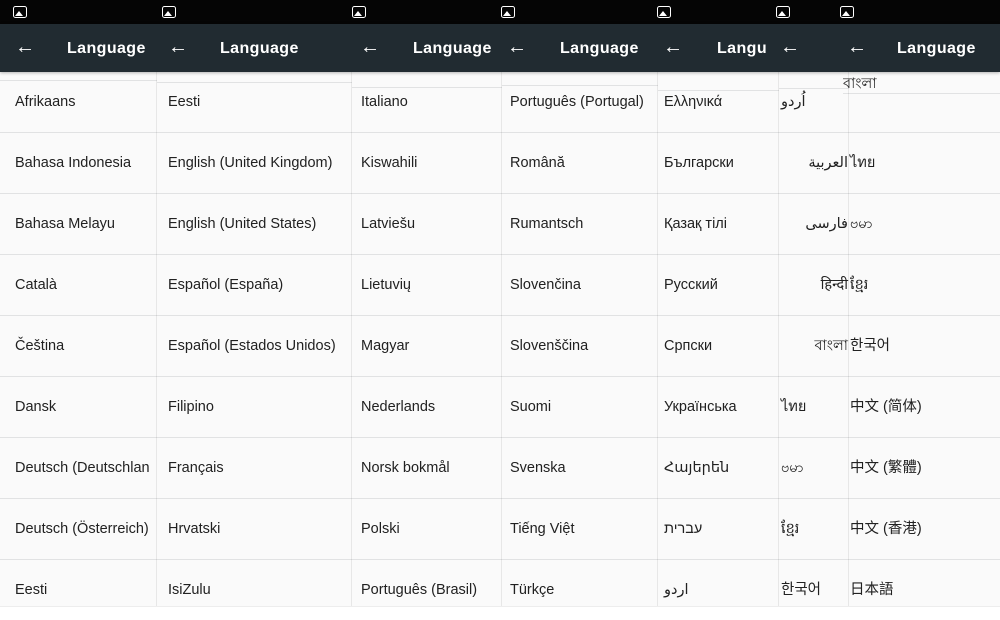  Describe the element at coordinates (537, 163) in the screenshot. I see `language-item: Română` at that location.